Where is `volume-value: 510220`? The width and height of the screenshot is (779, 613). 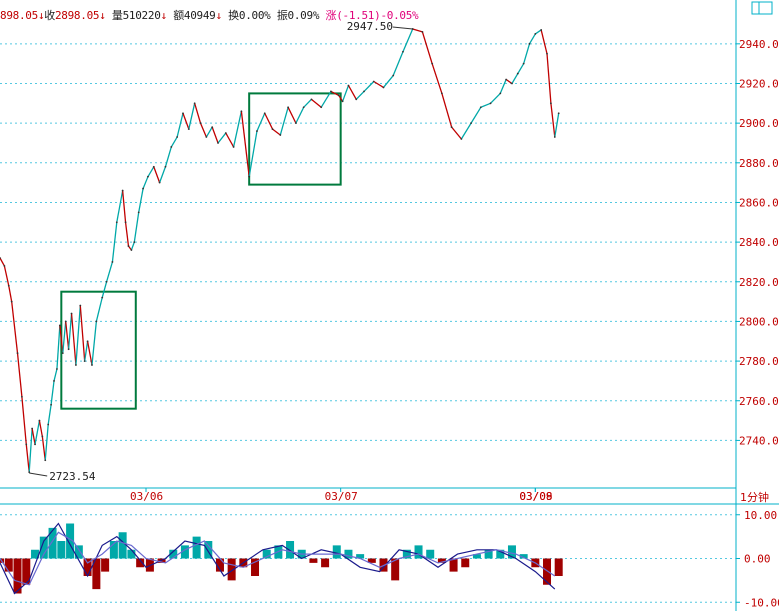
volume-value: 510220 is located at coordinates (141, 15).